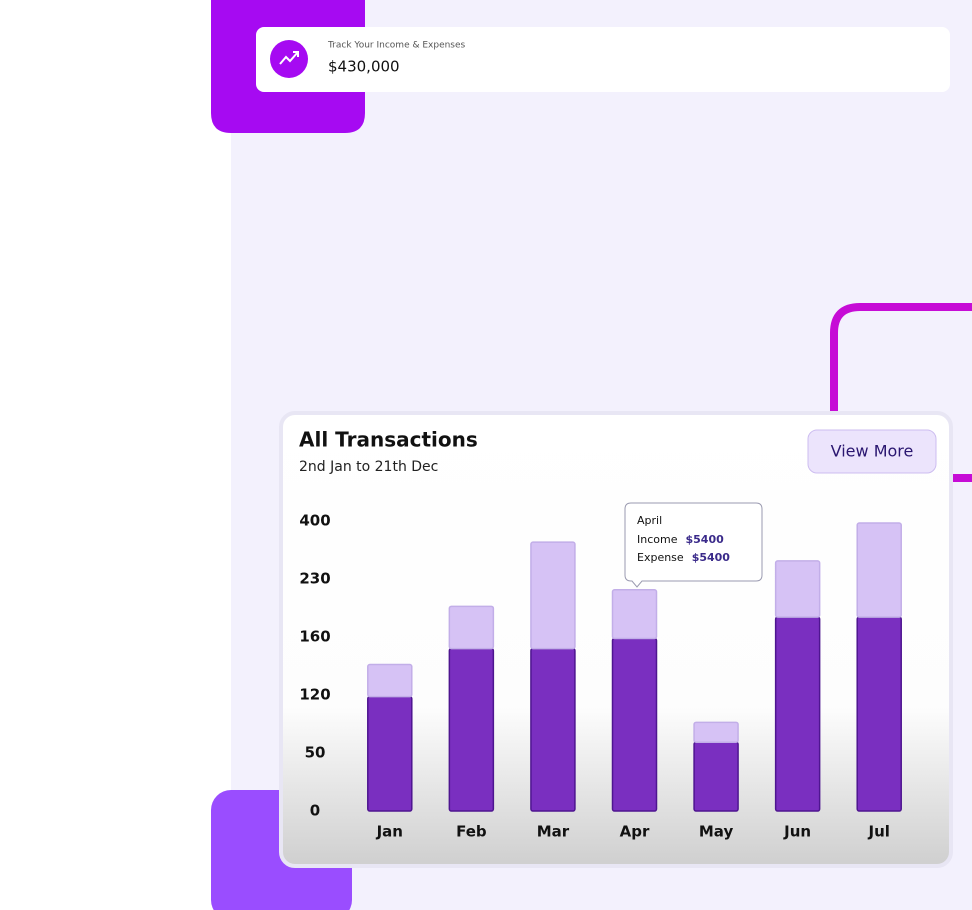  What do you see at coordinates (471, 832) in the screenshot?
I see `x-tick-label: Feb` at bounding box center [471, 832].